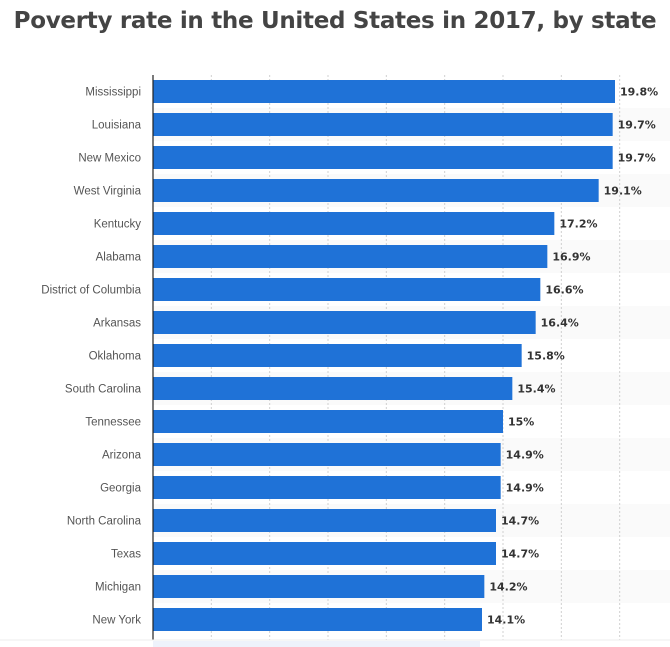  What do you see at coordinates (546, 356) in the screenshot?
I see `data-label: 15.8%` at bounding box center [546, 356].